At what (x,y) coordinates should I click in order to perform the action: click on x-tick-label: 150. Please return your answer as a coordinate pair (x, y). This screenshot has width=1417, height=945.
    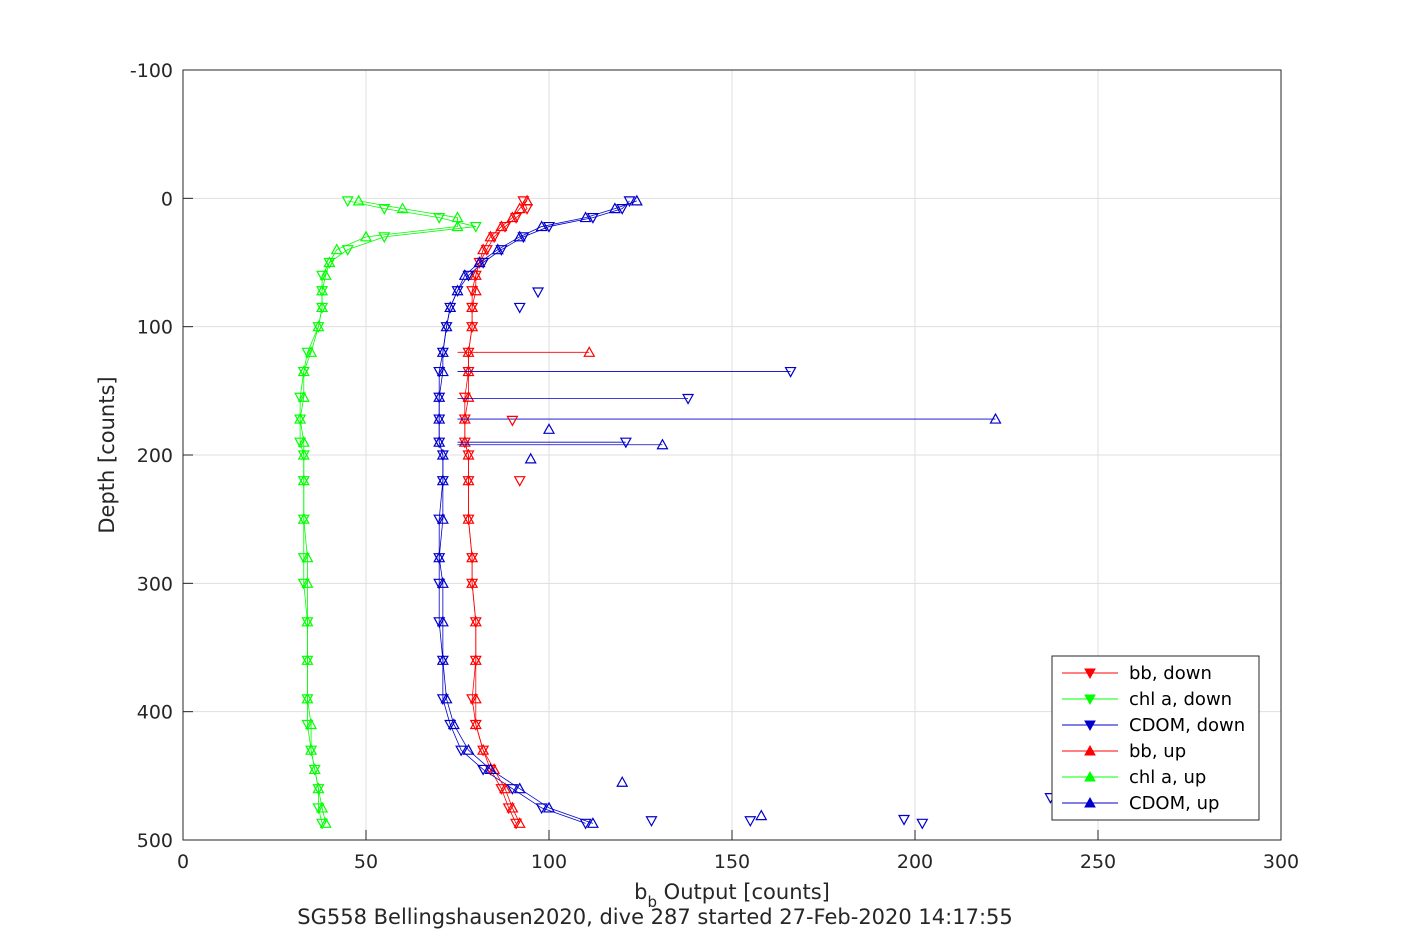
    Looking at the image, I should click on (732, 862).